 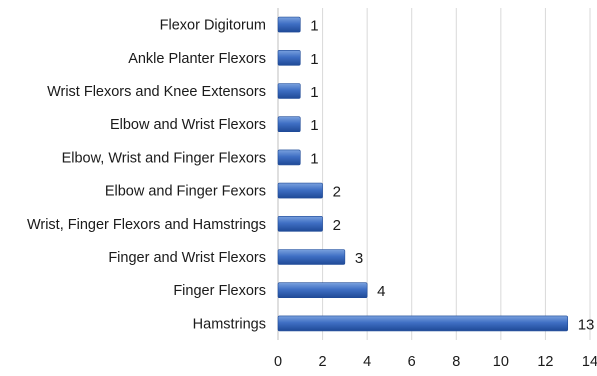 I want to click on category-label: Hamstrings, so click(x=229, y=324).